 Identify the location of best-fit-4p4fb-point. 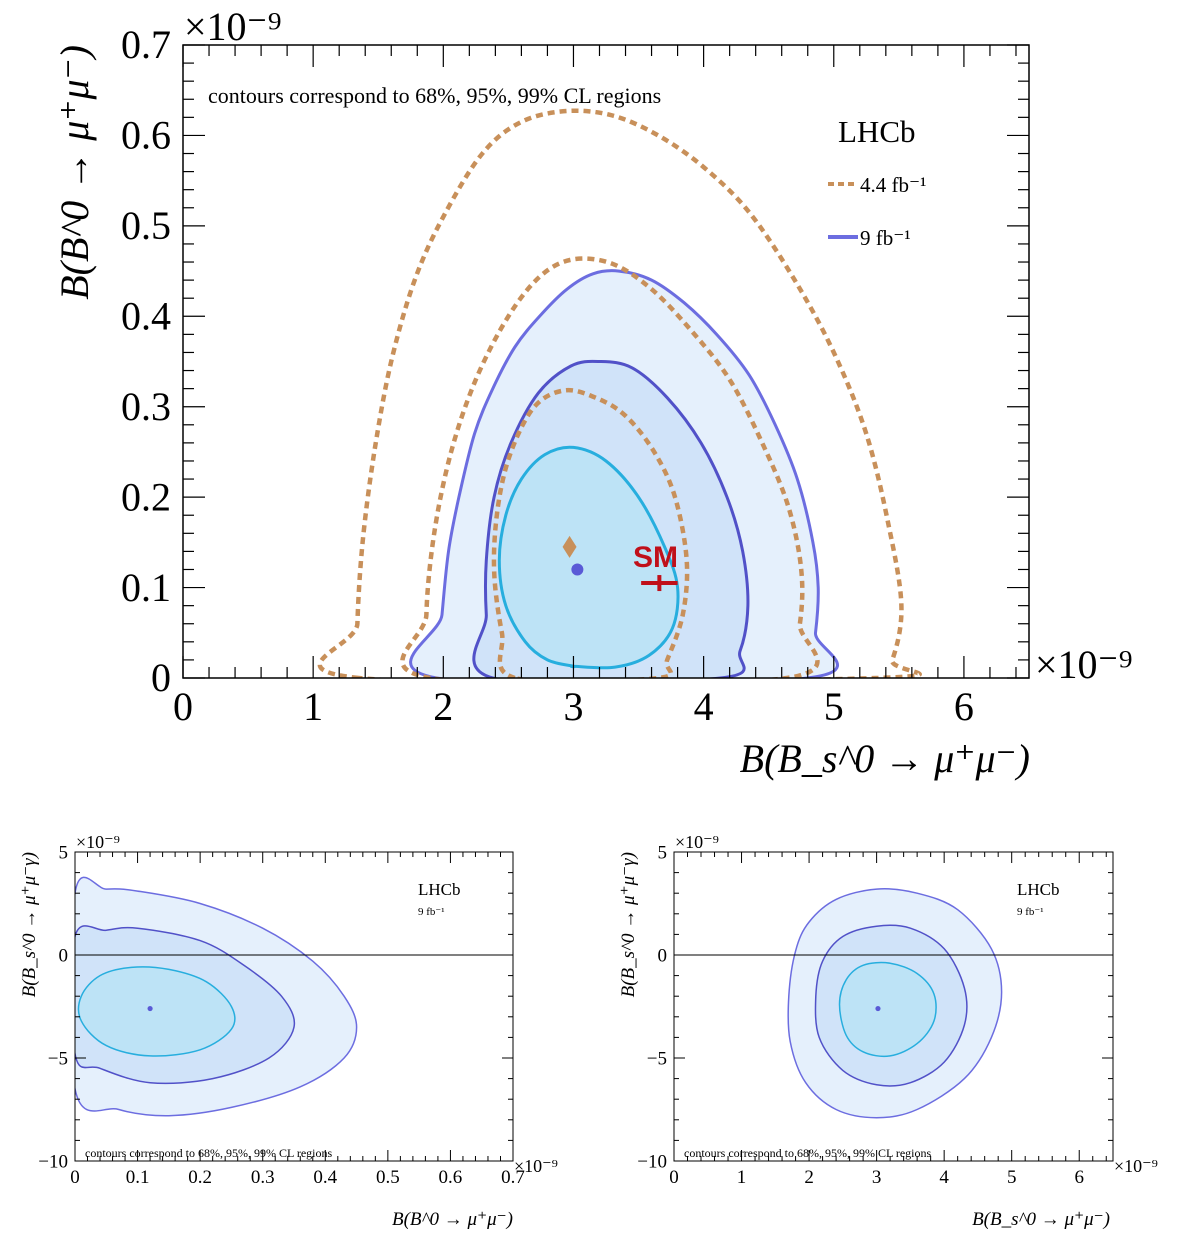
(569, 546).